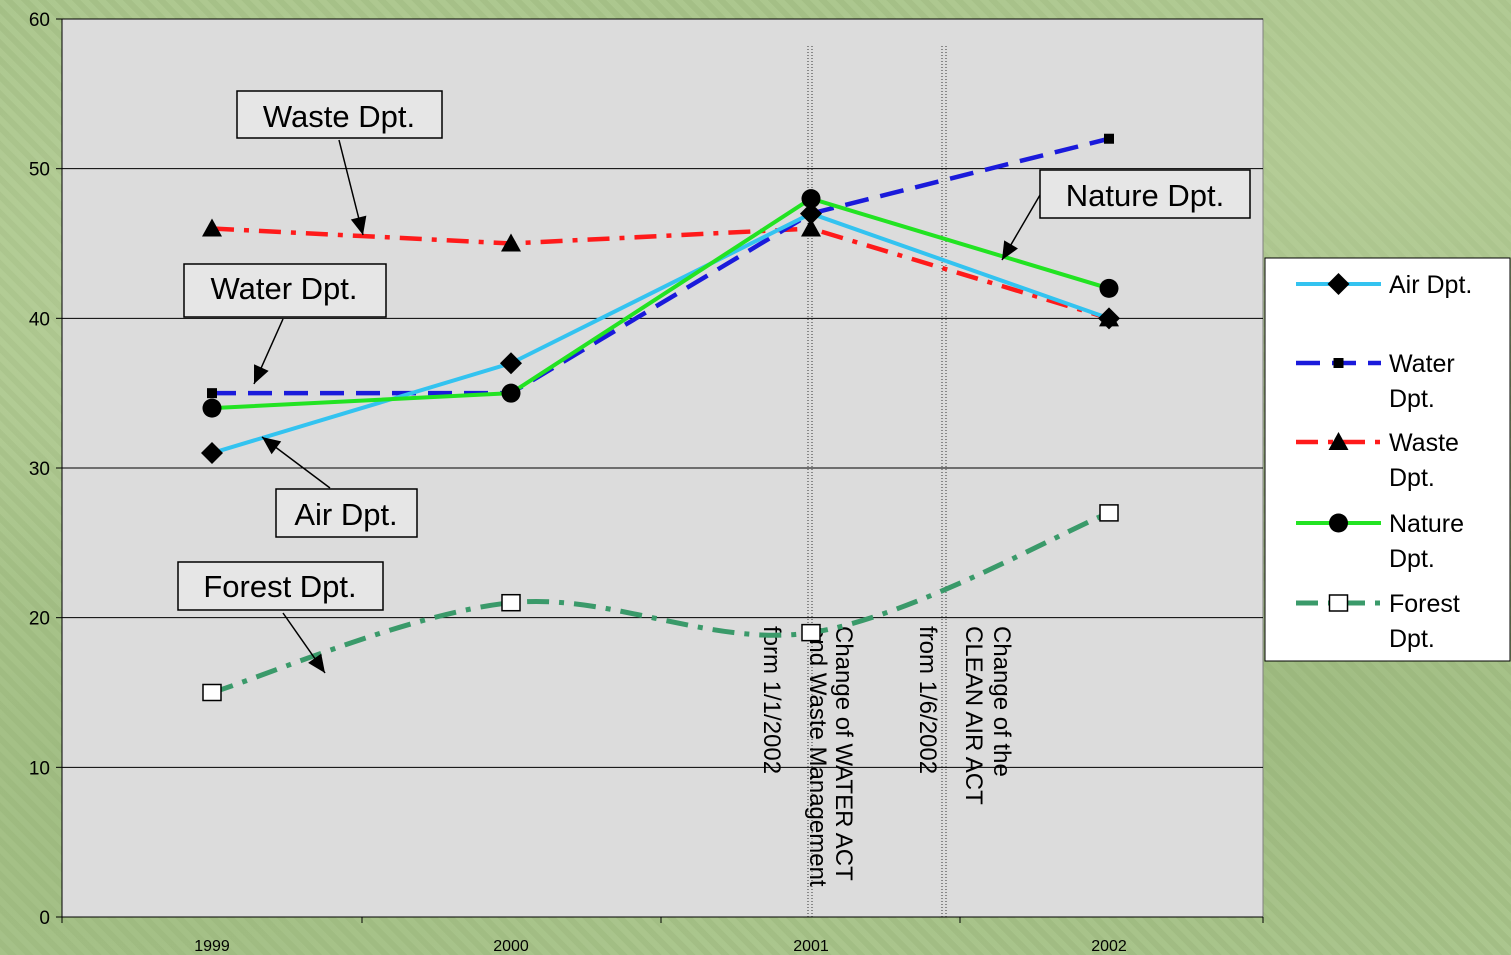 This screenshot has height=955, width=1511. What do you see at coordinates (316, 663) in the screenshot?
I see `callout-arrow-forest-head` at bounding box center [316, 663].